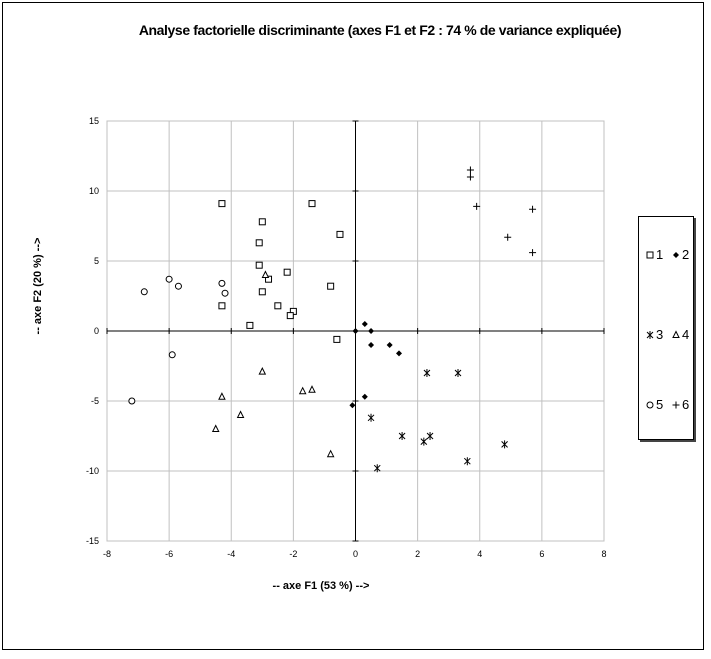 The width and height of the screenshot is (711, 659). What do you see at coordinates (107, 554) in the screenshot?
I see `x-tick-label: -8` at bounding box center [107, 554].